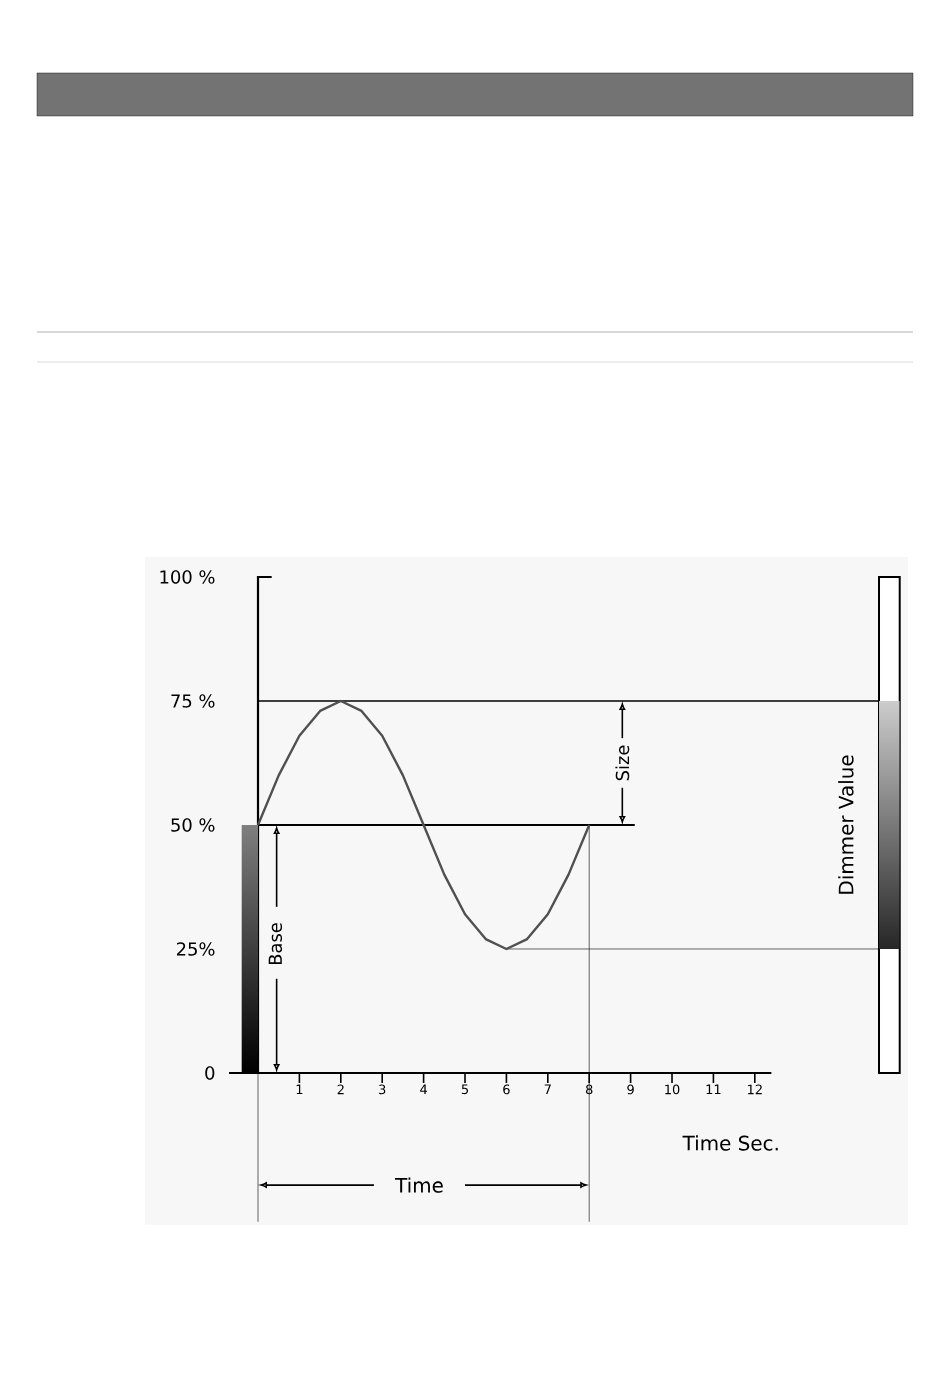 This screenshot has width=950, height=1388. What do you see at coordinates (730, 1143) in the screenshot?
I see `x-axis-title: Time Sec.` at bounding box center [730, 1143].